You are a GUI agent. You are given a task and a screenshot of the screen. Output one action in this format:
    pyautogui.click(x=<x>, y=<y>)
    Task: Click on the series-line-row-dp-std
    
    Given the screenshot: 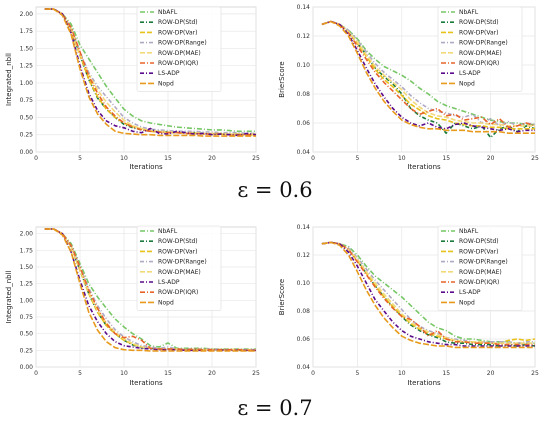 What is the action you would take?
    pyautogui.click(x=428, y=79)
    